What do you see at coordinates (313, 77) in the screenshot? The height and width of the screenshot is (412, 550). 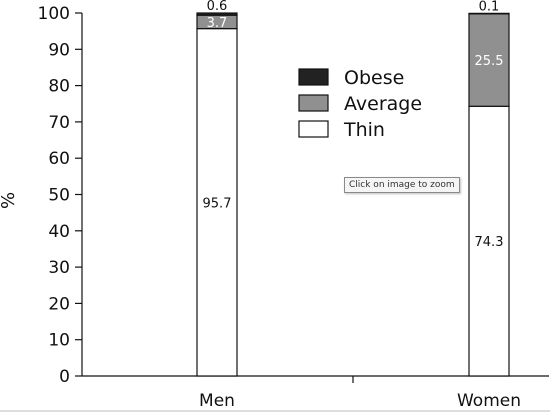 I see `legend-swatch-obese` at bounding box center [313, 77].